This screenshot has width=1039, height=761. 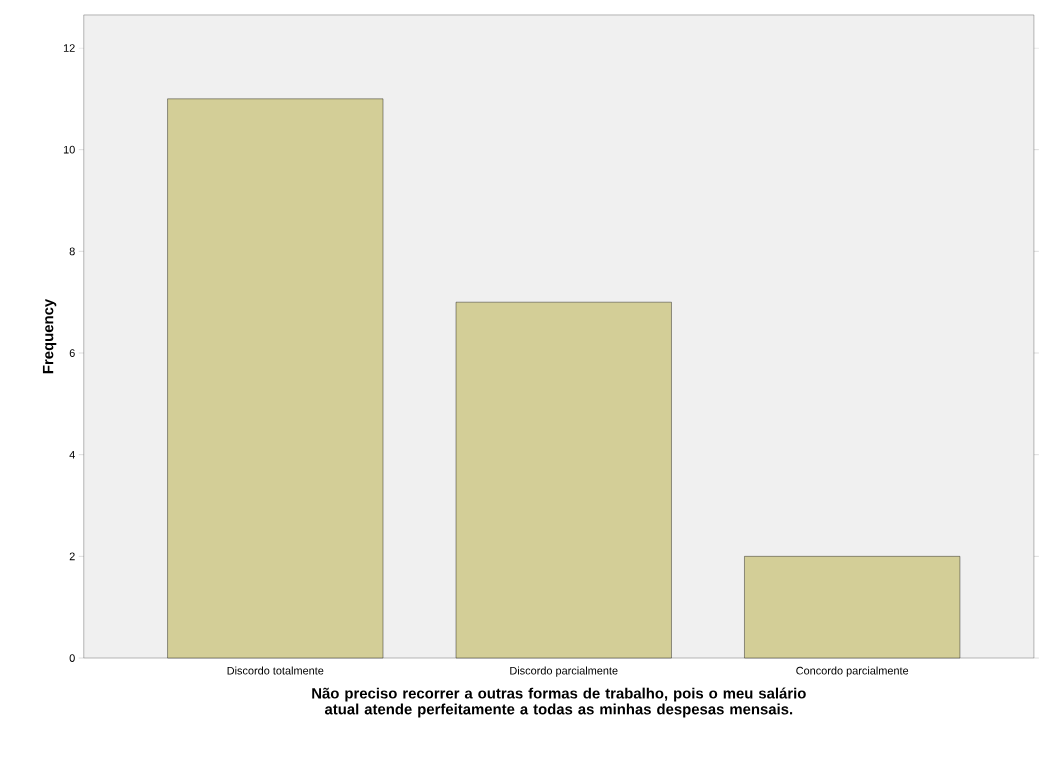 I want to click on y-tick-label: 10, so click(x=69, y=149).